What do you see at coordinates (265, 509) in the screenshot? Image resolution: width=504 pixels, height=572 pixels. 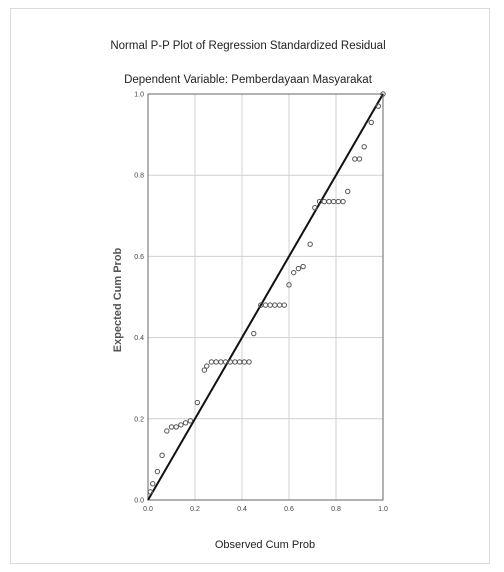 I see `x-tick-labels: 0.0 0.2 0.4 0.6 0.8 1.0` at bounding box center [265, 509].